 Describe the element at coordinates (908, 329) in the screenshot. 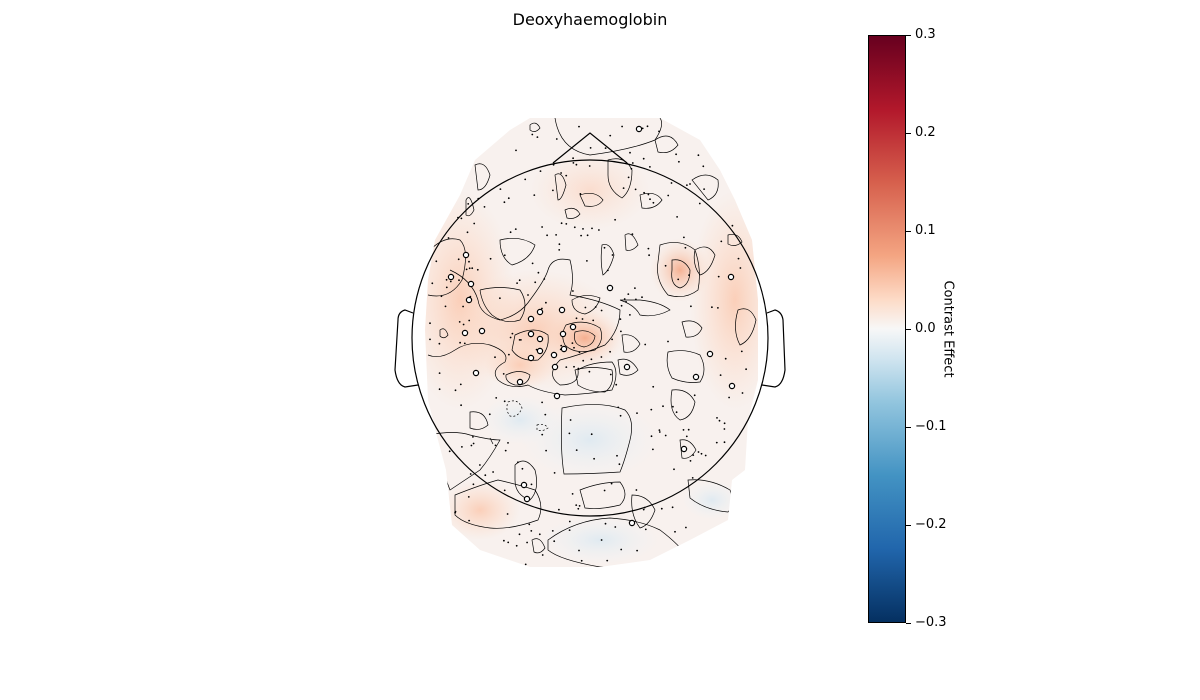

I see `colorbar-tick` at that location.